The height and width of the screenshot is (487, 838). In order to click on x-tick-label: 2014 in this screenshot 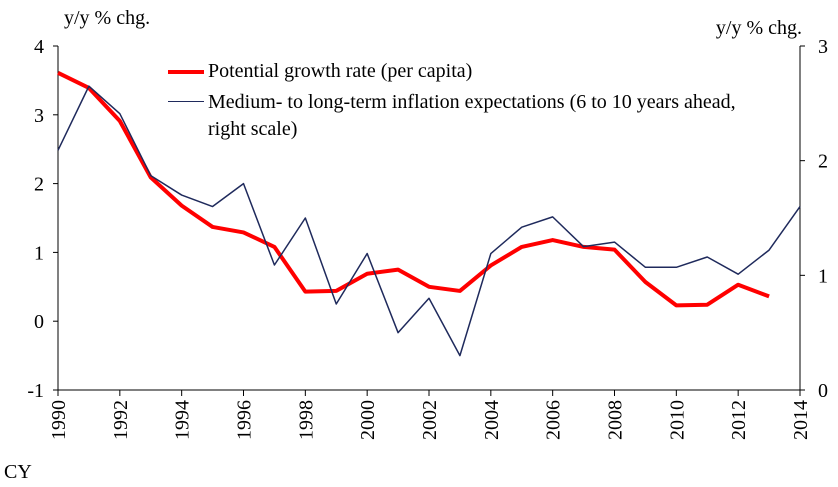, I will do `click(801, 420)`.